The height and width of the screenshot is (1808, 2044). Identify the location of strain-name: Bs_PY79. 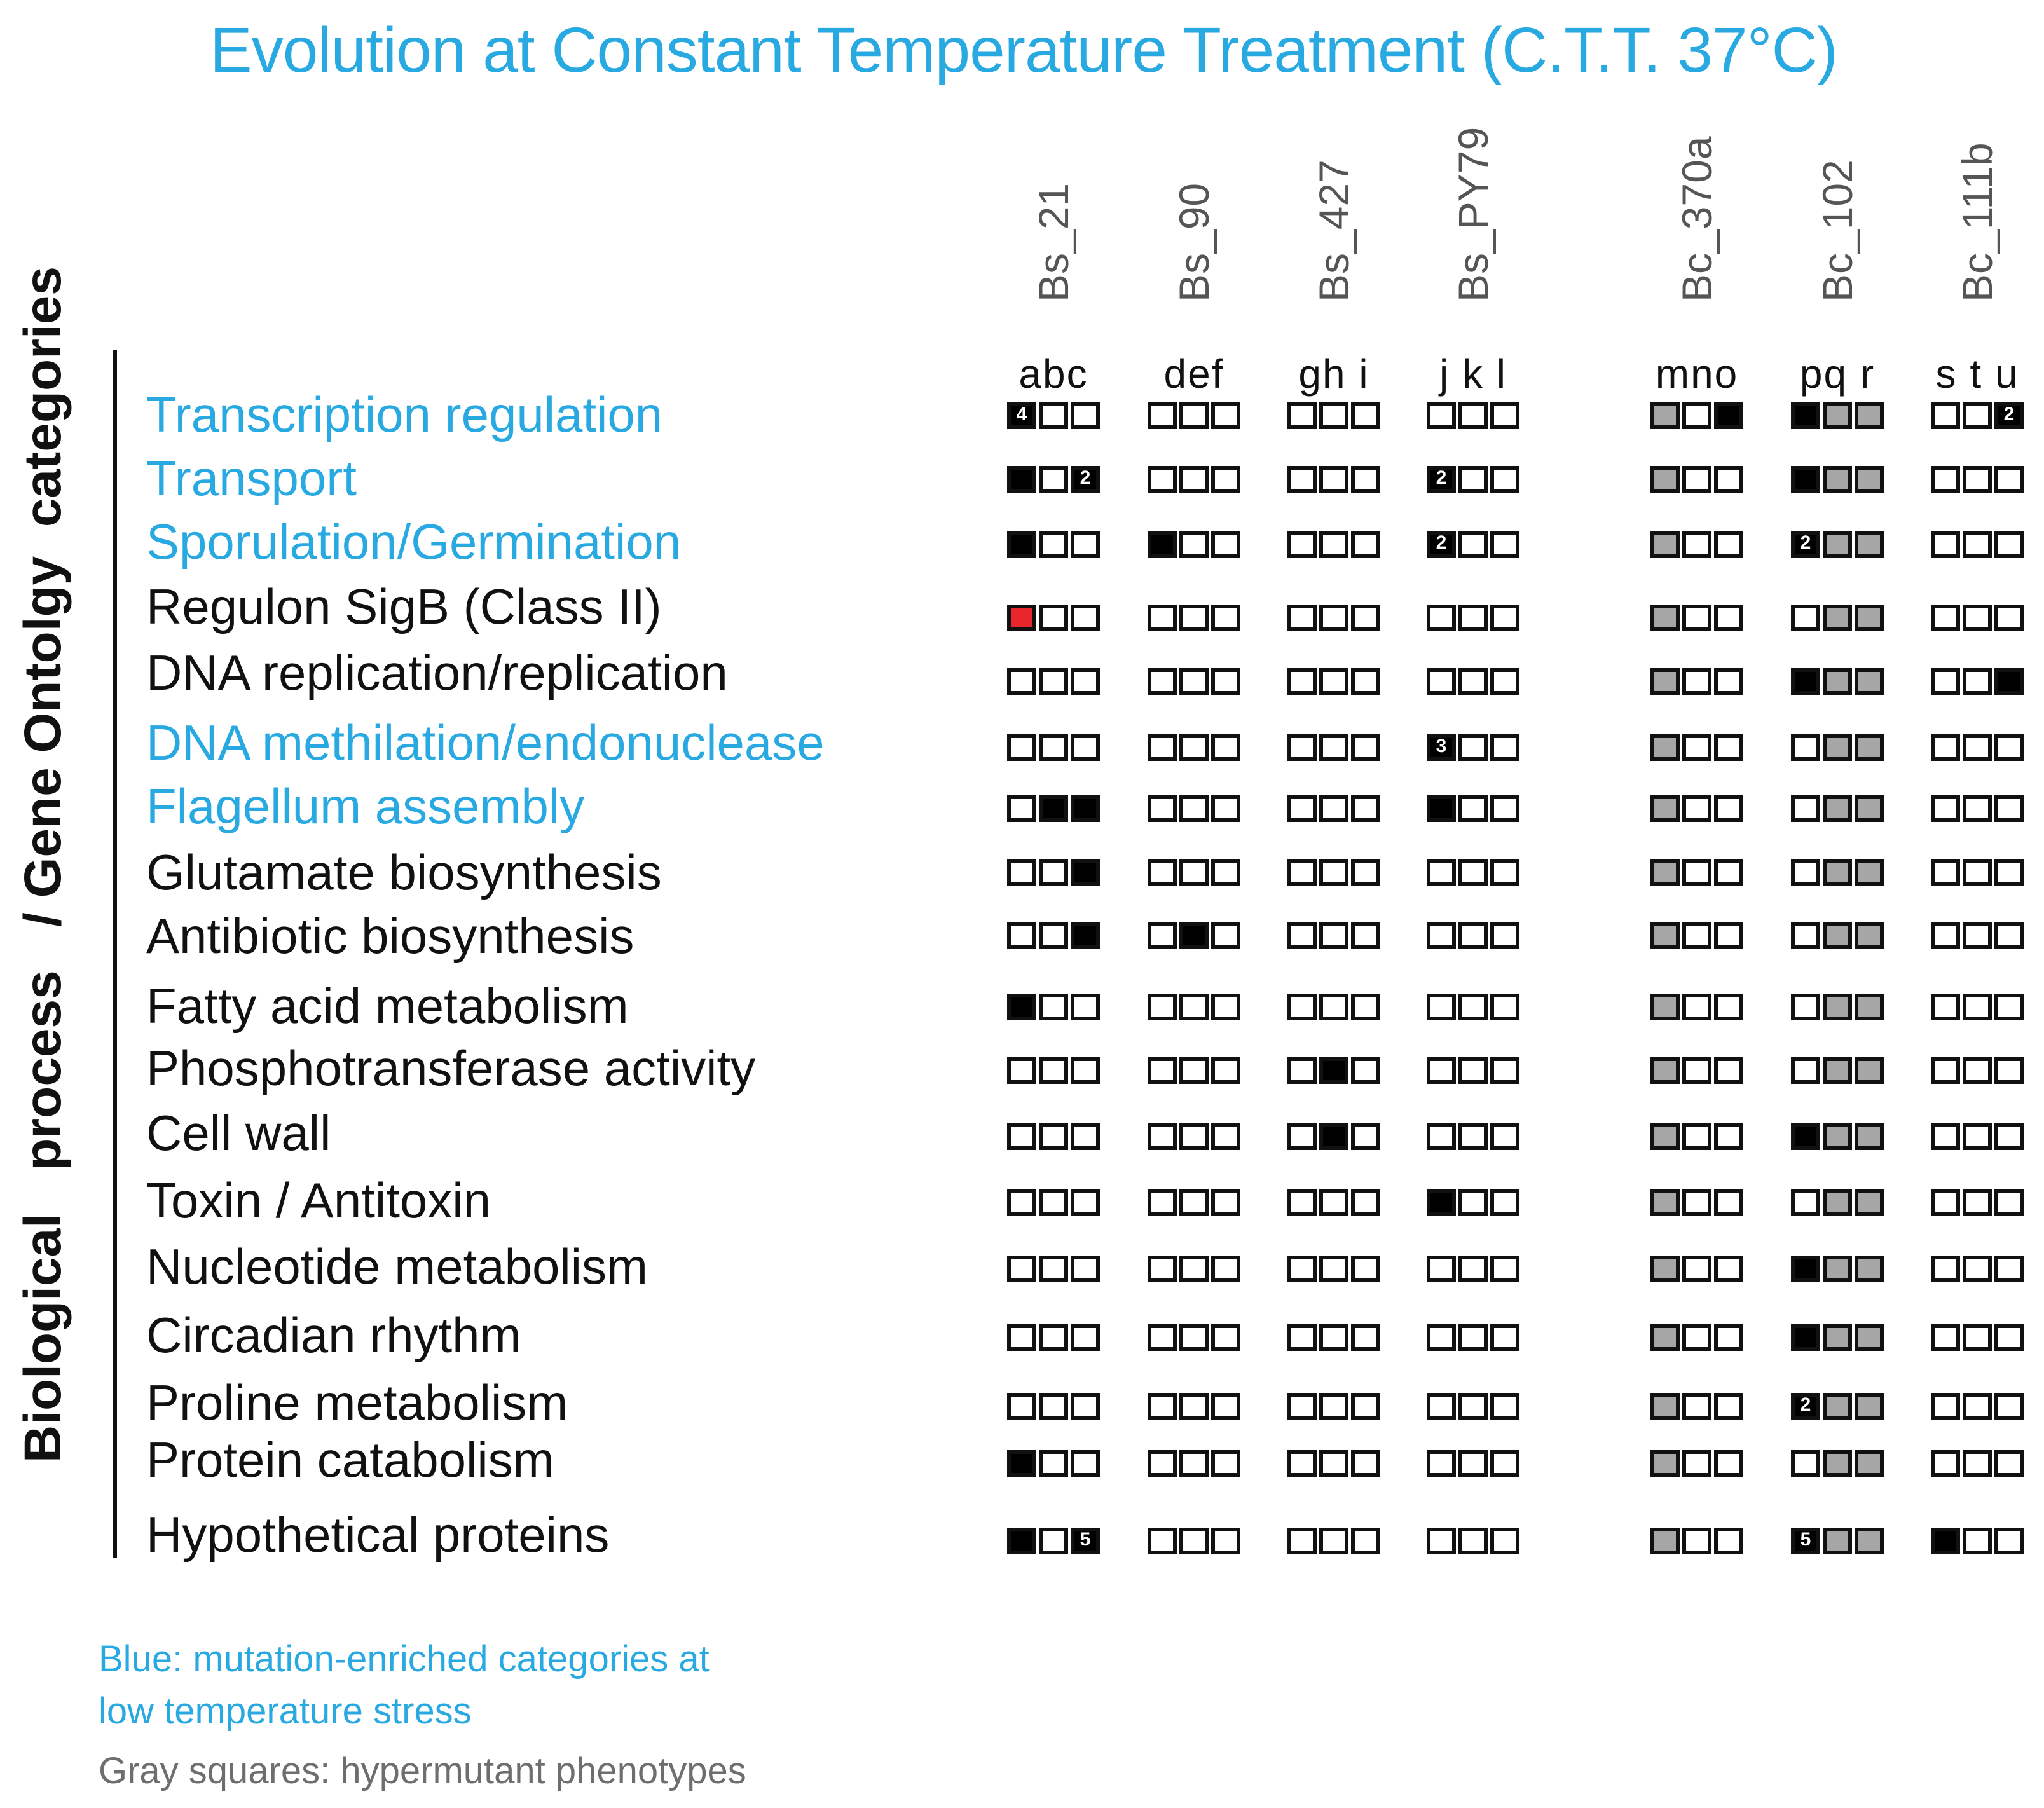
(1473, 215).